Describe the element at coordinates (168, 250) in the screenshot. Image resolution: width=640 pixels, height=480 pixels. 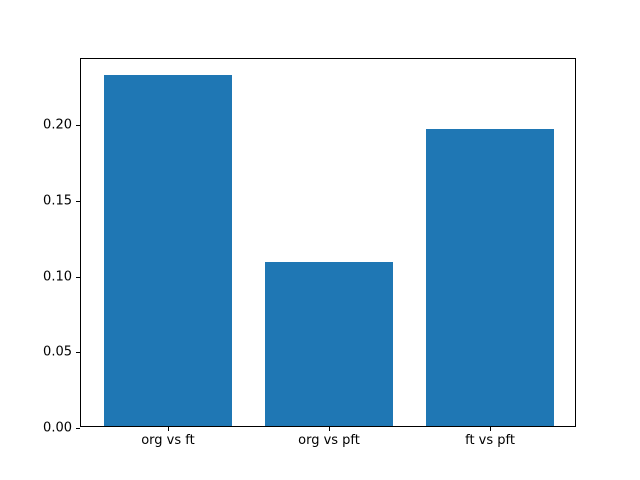
I see `bar-org-vs-ft` at that location.